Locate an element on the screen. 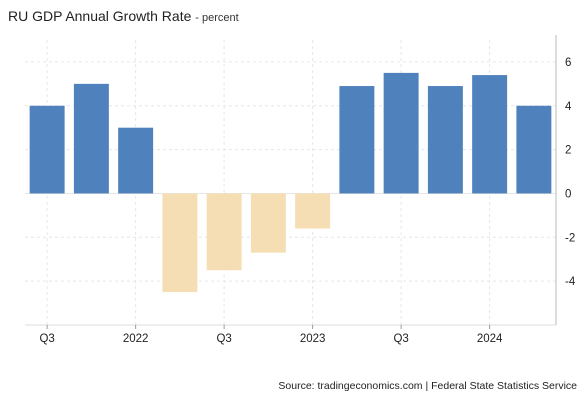 Image resolution: width=585 pixels, height=400 pixels. y-tick-label: 6 is located at coordinates (568, 63).